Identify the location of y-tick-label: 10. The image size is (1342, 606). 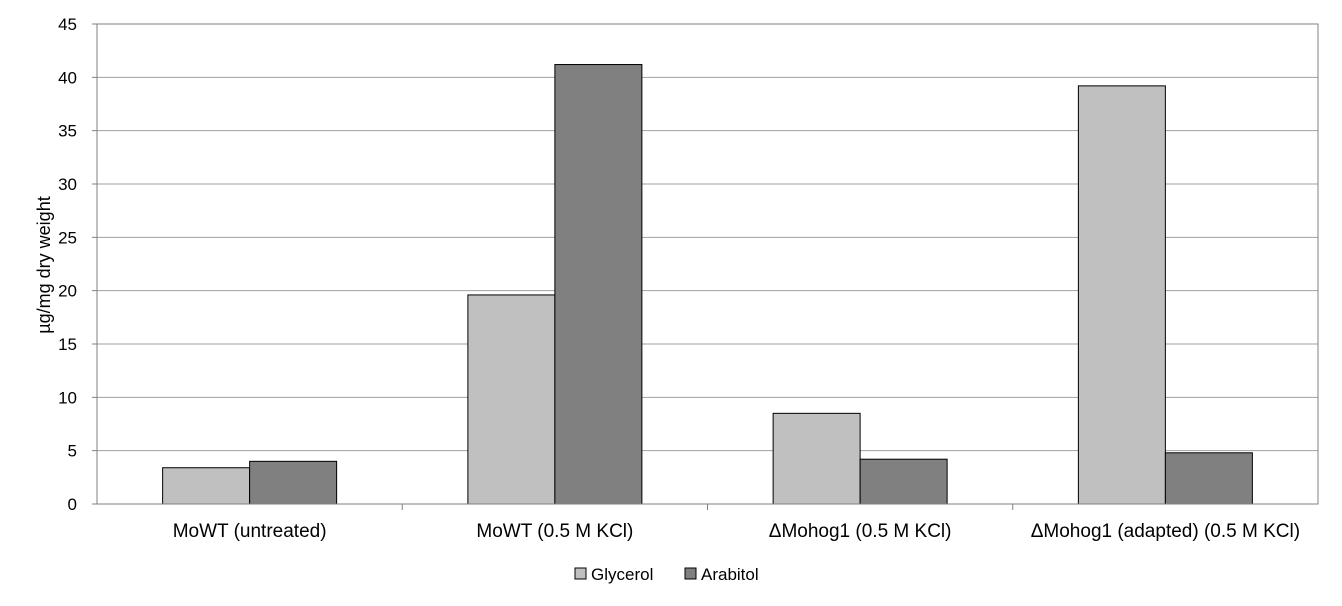
(67, 397).